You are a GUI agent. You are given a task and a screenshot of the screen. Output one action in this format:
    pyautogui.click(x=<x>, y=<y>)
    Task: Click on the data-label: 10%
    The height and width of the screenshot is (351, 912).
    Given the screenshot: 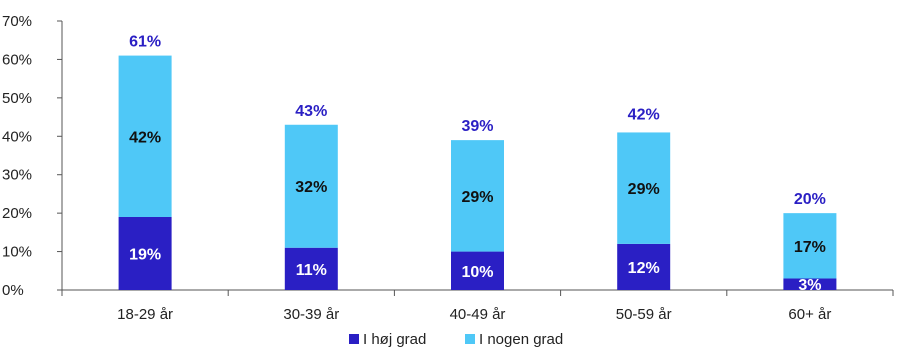 What is the action you would take?
    pyautogui.click(x=477, y=272)
    